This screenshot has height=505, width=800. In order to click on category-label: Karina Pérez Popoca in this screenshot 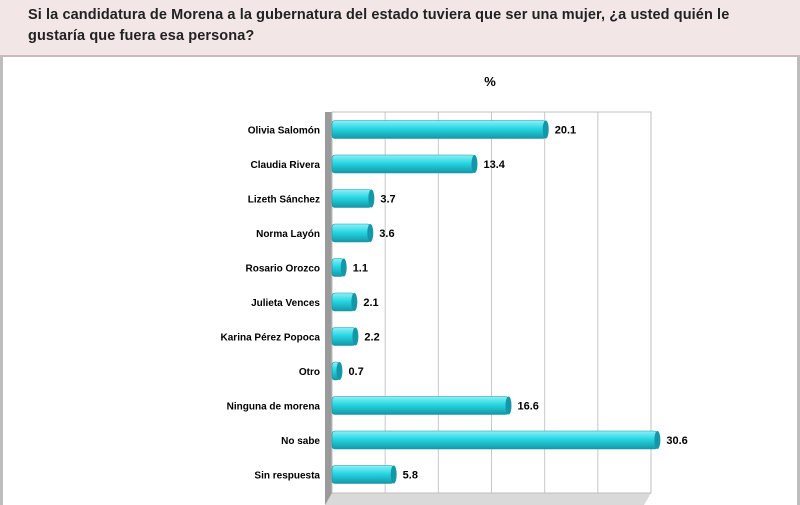, I will do `click(271, 338)`.